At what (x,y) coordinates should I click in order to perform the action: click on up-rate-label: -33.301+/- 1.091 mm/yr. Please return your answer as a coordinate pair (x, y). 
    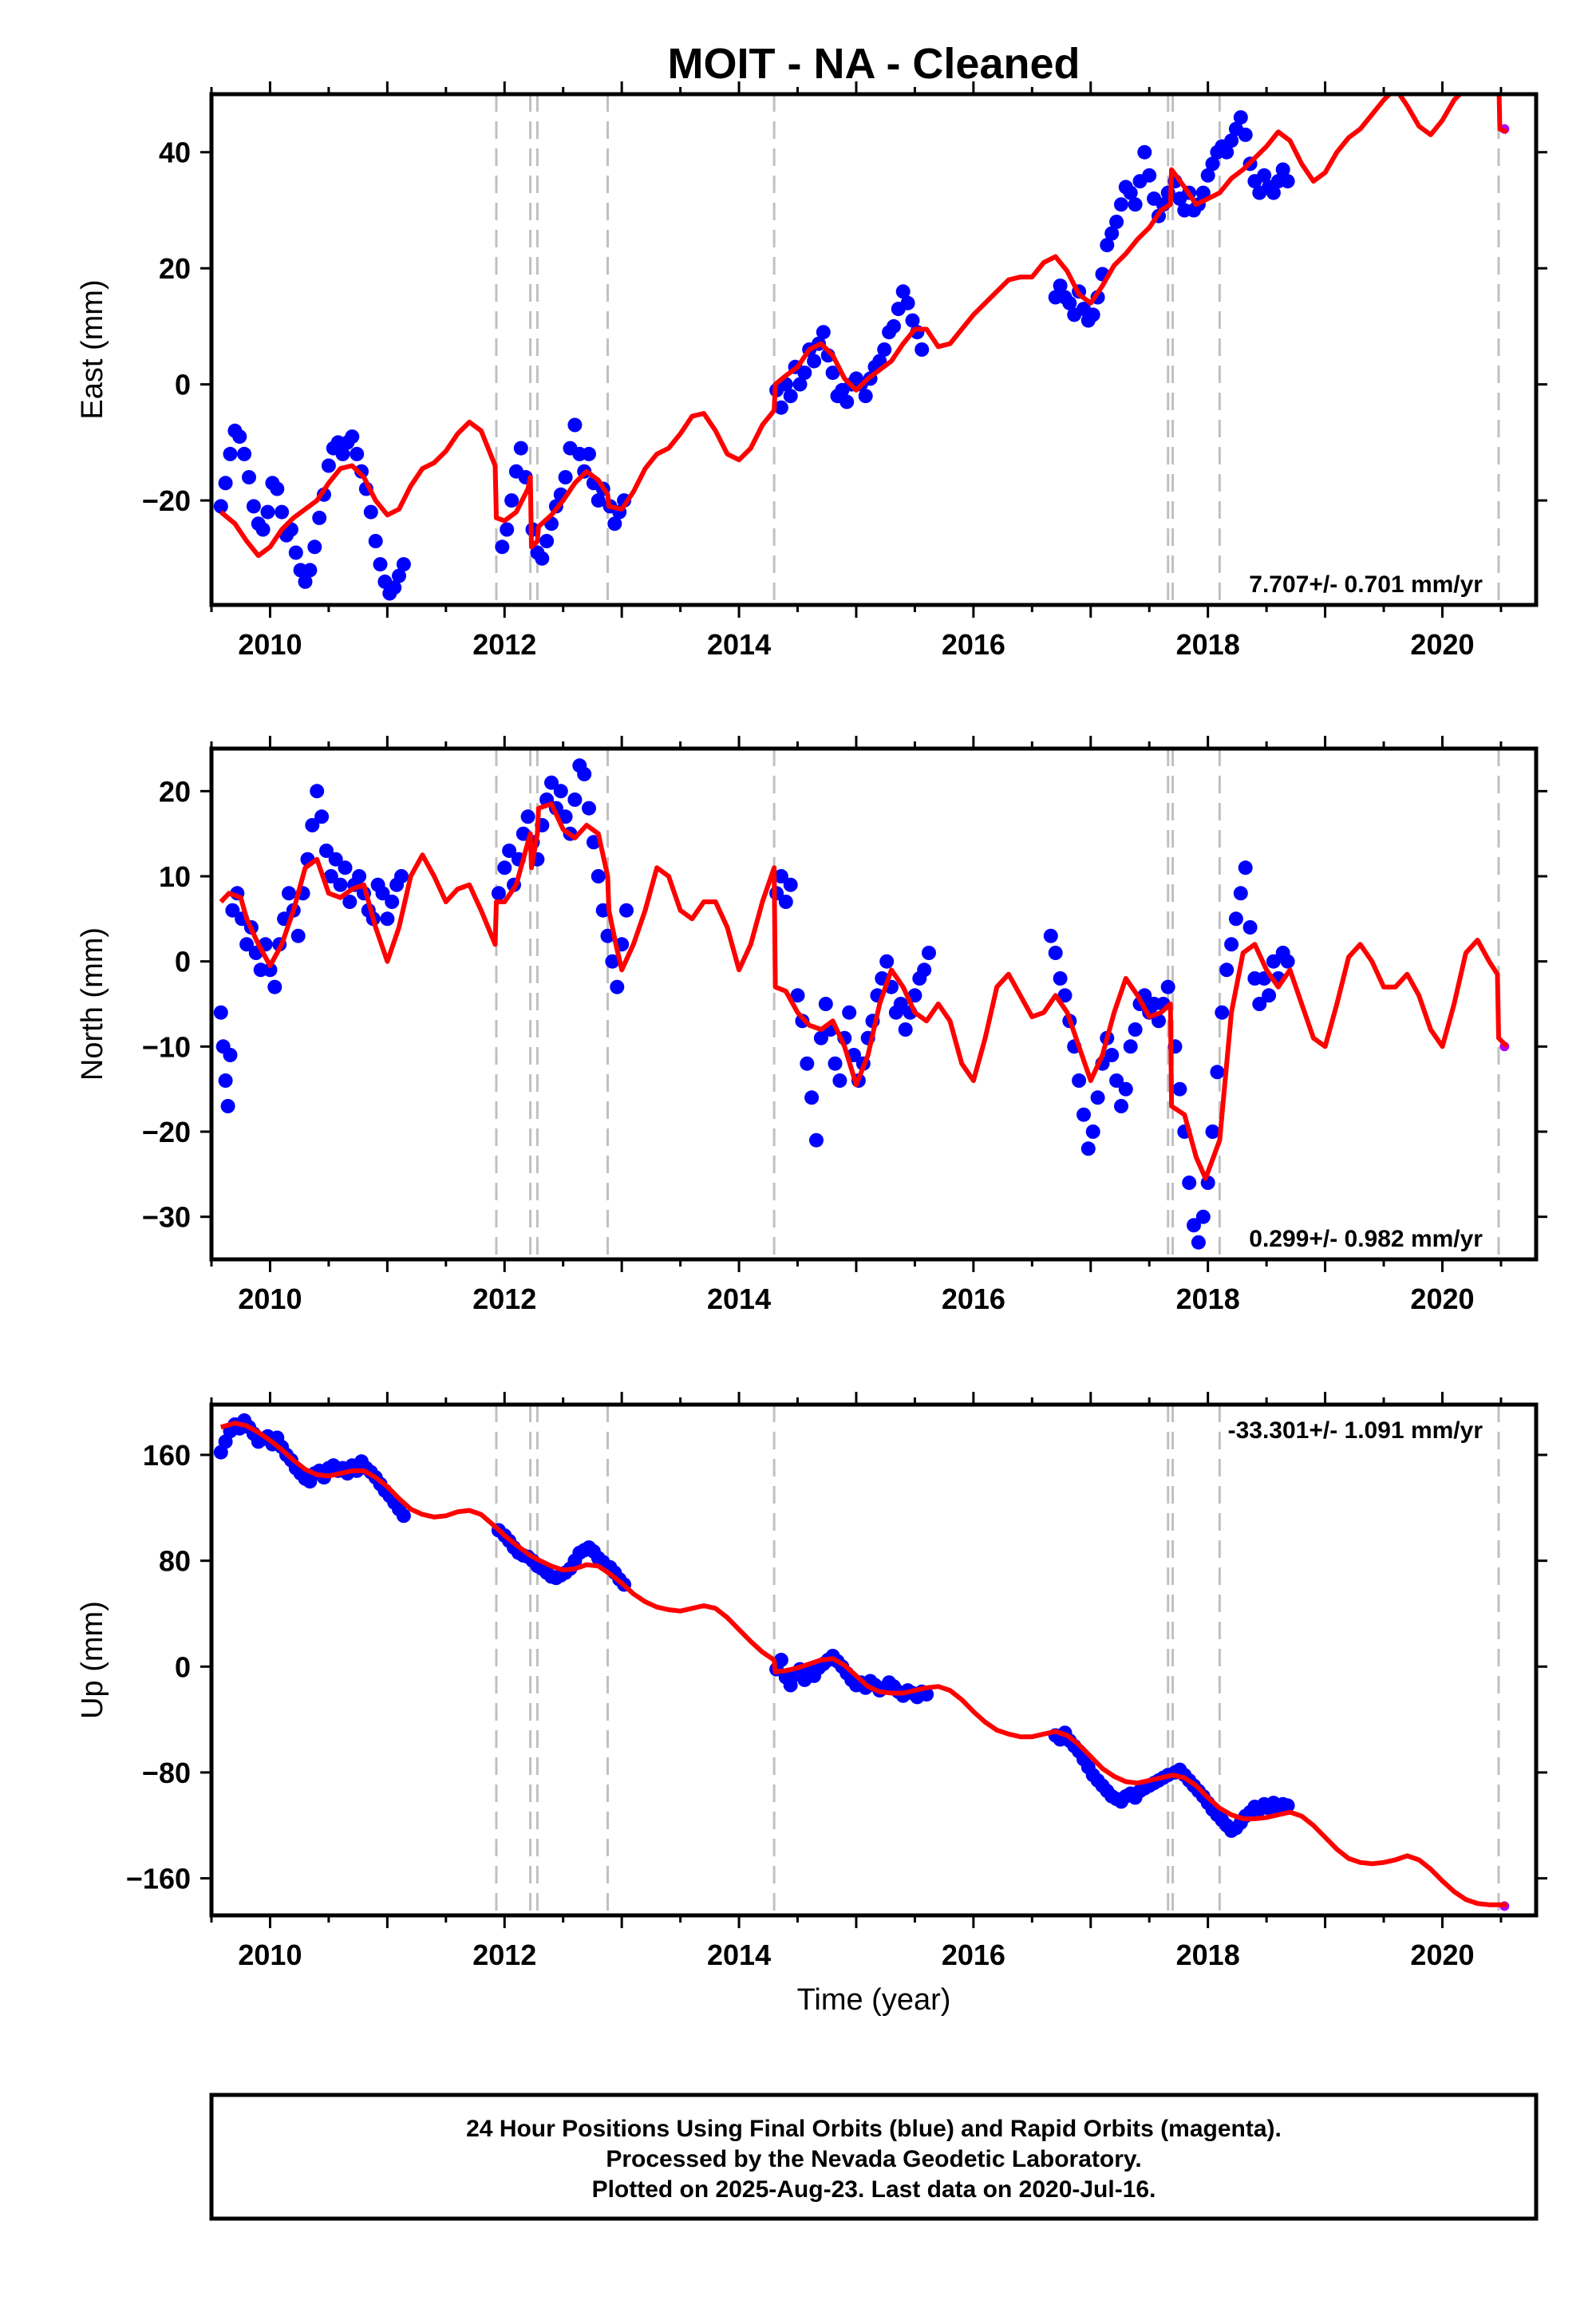
    Looking at the image, I should click on (1355, 1430).